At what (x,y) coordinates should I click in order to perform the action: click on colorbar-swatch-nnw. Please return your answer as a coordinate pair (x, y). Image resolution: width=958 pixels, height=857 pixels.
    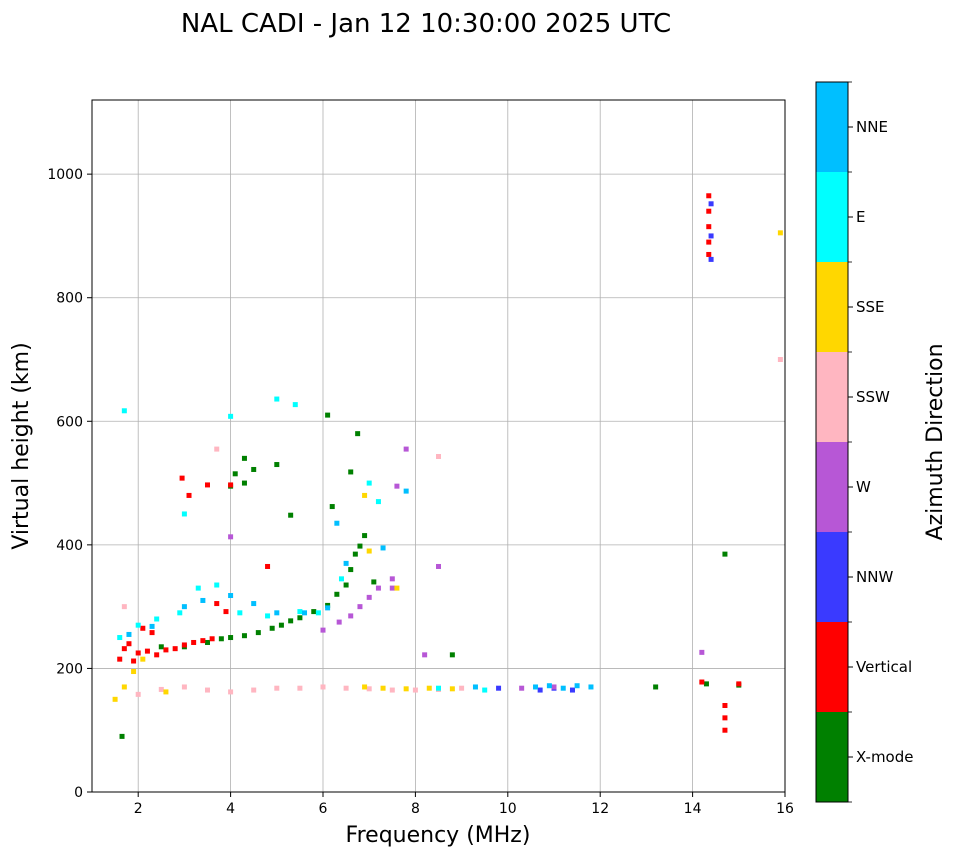
    Looking at the image, I should click on (832, 577).